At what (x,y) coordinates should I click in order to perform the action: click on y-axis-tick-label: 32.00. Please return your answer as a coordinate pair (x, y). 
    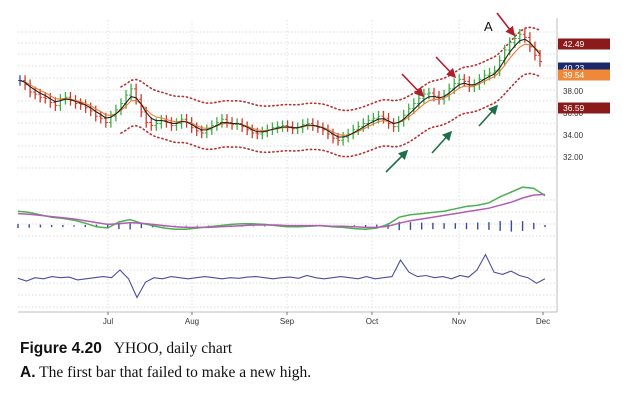
    Looking at the image, I should click on (573, 157).